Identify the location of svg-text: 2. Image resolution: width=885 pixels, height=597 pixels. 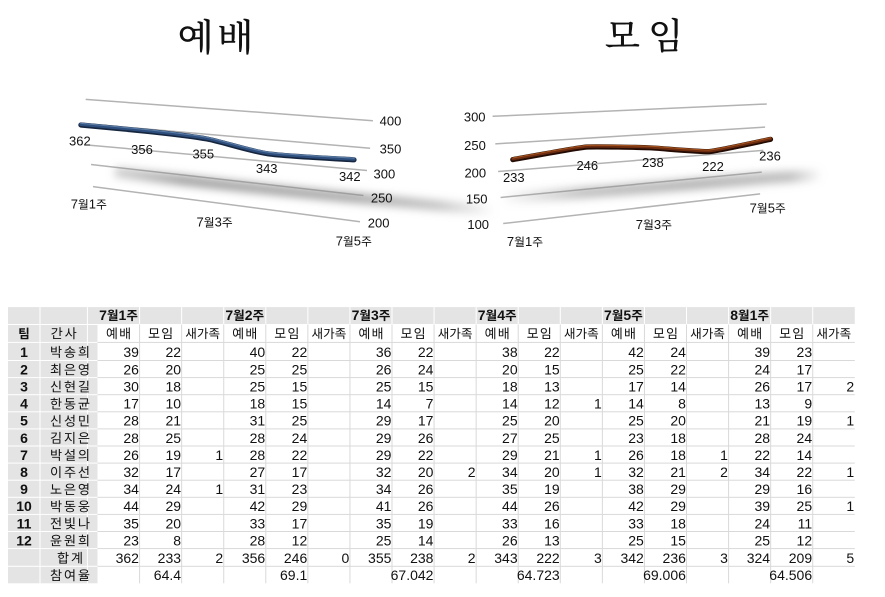
(472, 472).